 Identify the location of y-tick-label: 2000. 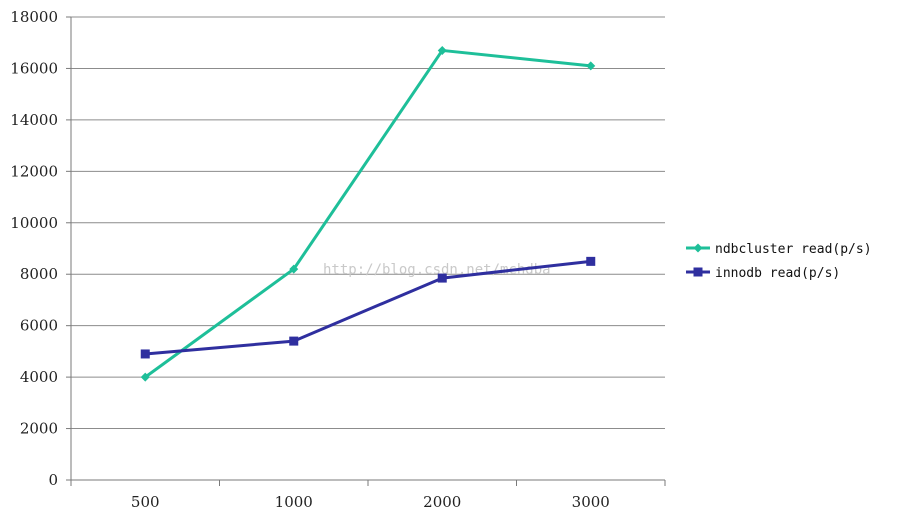
(39, 429).